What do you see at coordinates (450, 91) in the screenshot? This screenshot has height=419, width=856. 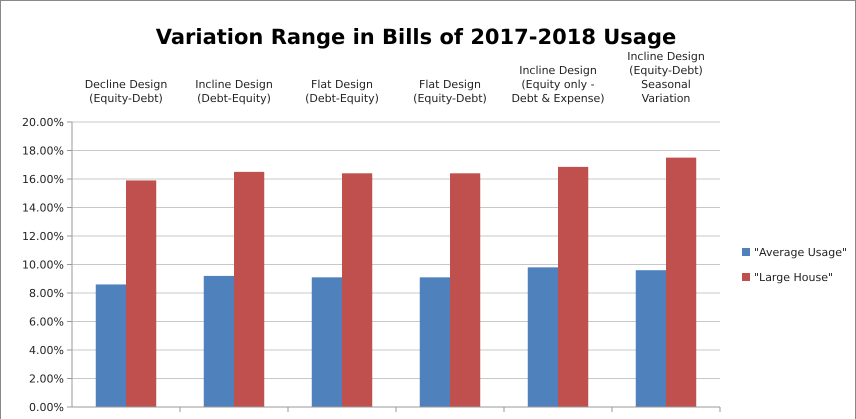 I see `x-tick-label: Flat Design (Equity-Debt)` at bounding box center [450, 91].